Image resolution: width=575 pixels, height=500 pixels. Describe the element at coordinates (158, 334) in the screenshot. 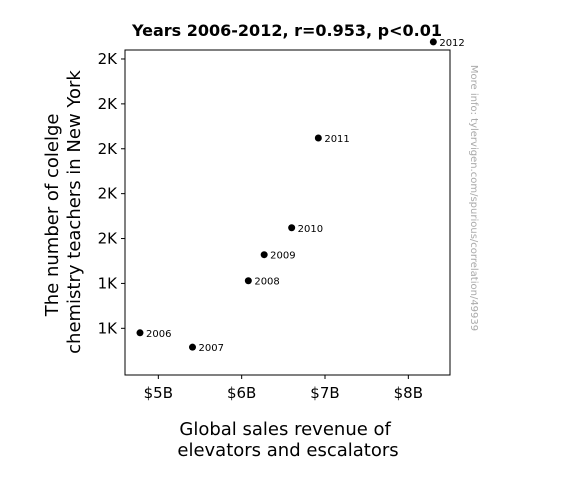

I see `data-point-label: 2006` at that location.